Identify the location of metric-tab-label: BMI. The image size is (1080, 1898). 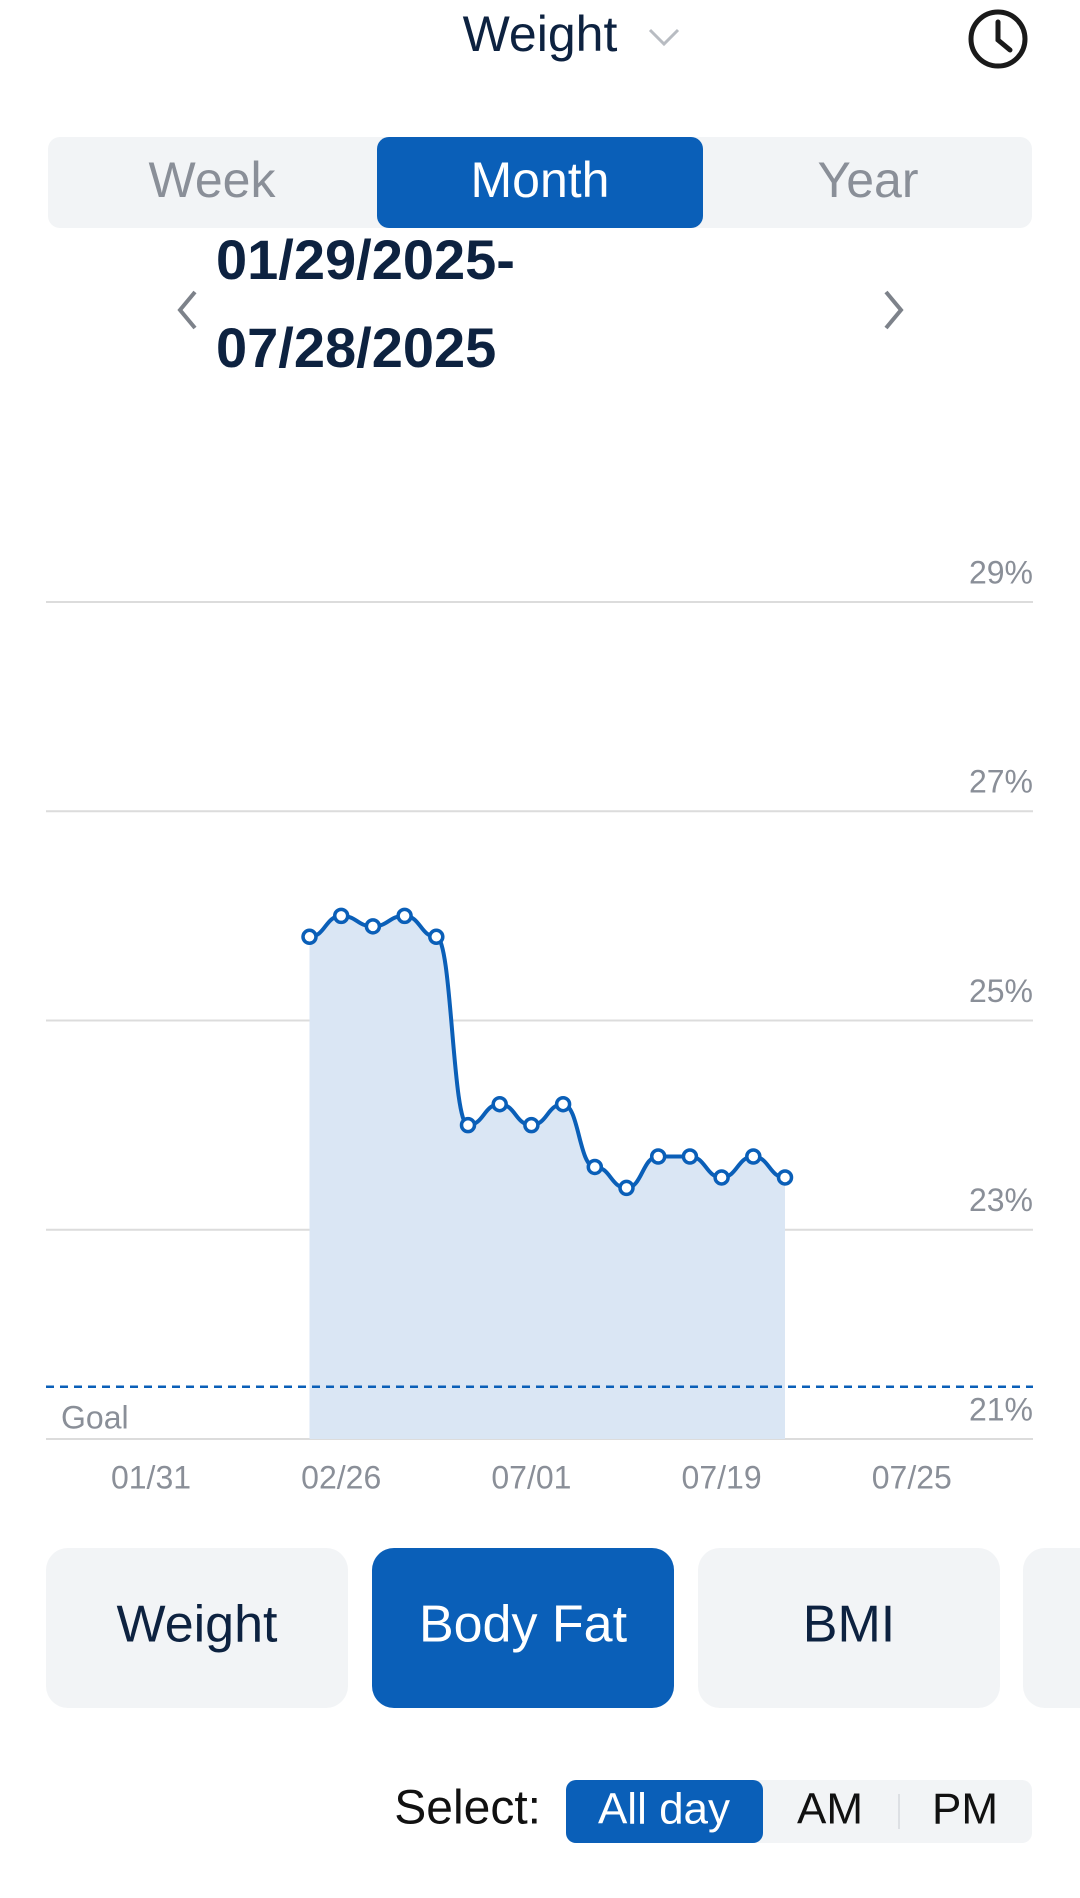
(849, 1625).